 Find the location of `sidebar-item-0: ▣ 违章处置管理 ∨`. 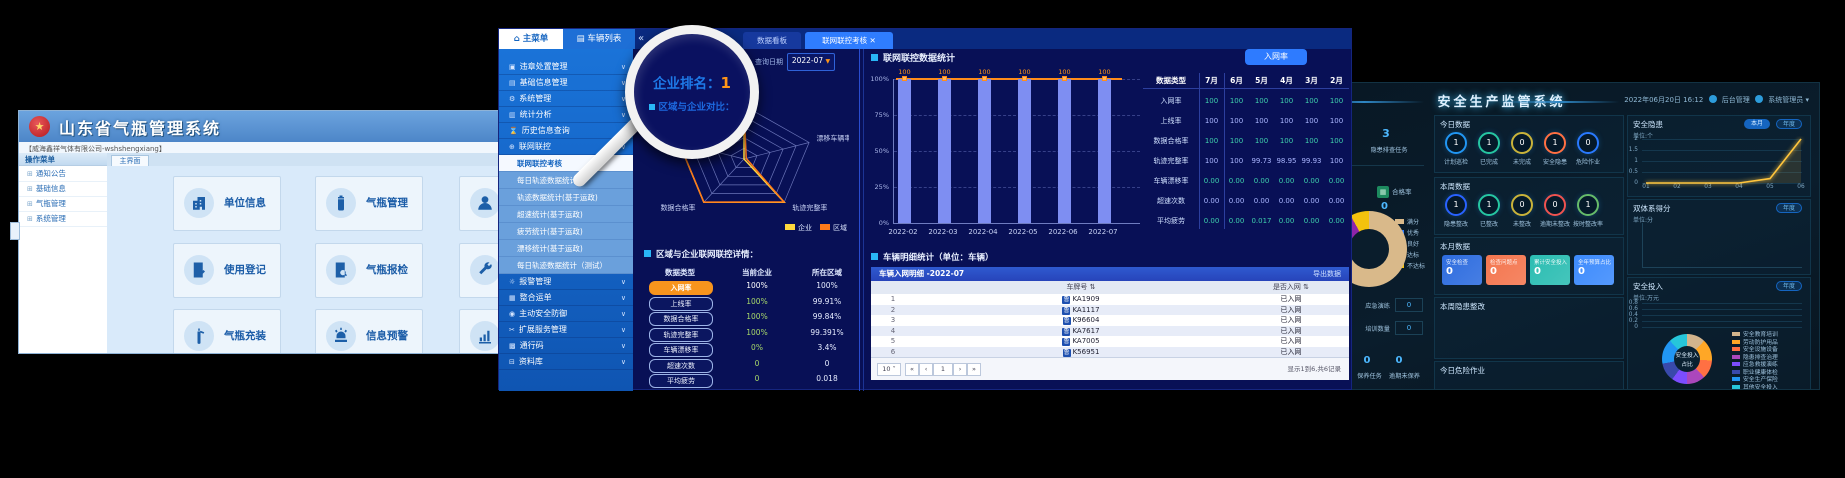

sidebar-item-0: ▣ 违章处置管理 ∨ is located at coordinates (566, 67).